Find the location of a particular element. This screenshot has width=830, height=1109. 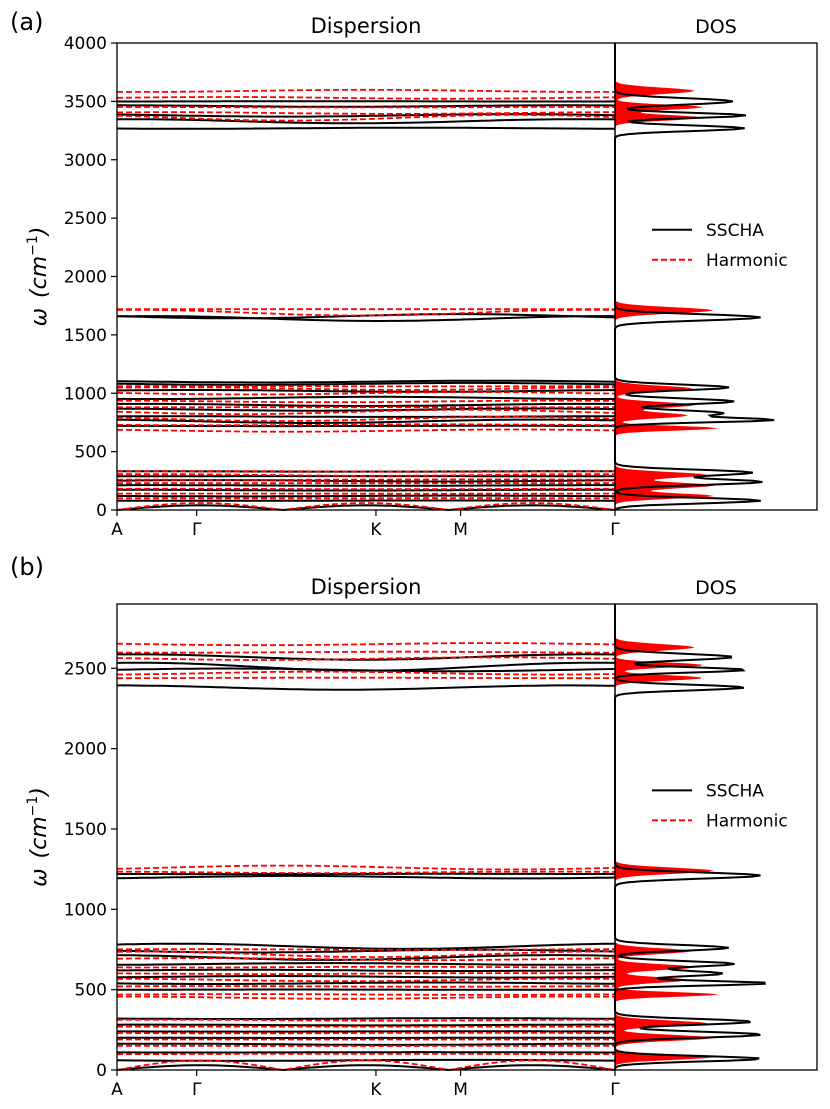

y-axis-label: ω (cm−1) is located at coordinates (38, 277).